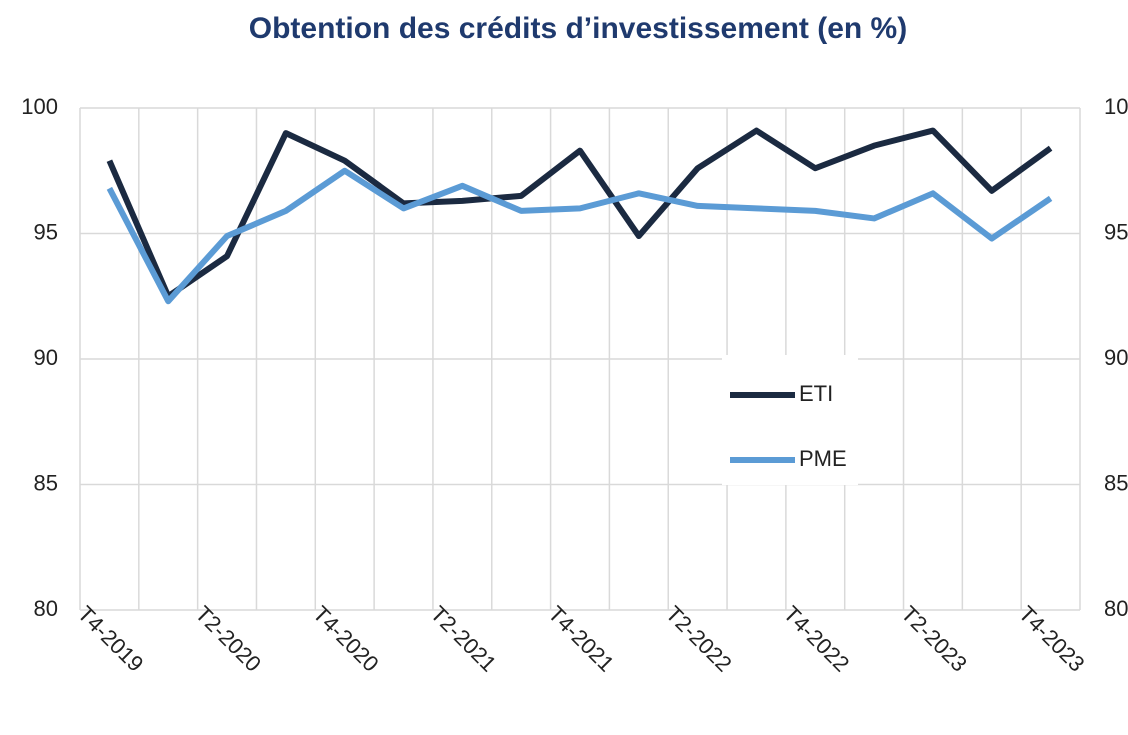 The height and width of the screenshot is (735, 1128). I want to click on x-tick-label: T4-2020, so click(346, 639).